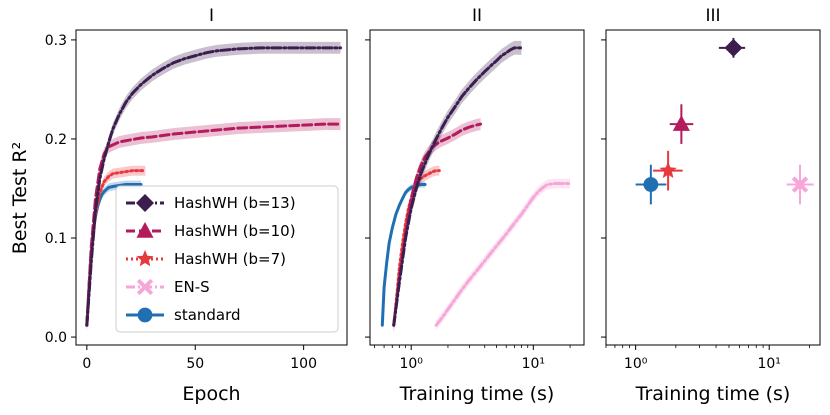 The height and width of the screenshot is (415, 830). I want to click on legend-item-standard: standard, so click(183, 315).